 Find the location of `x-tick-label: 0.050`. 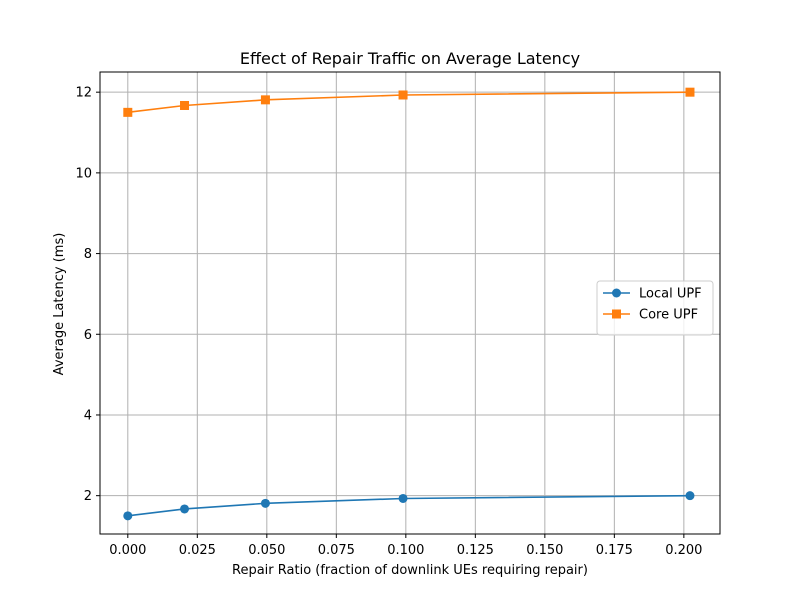

x-tick-label: 0.050 is located at coordinates (266, 550).